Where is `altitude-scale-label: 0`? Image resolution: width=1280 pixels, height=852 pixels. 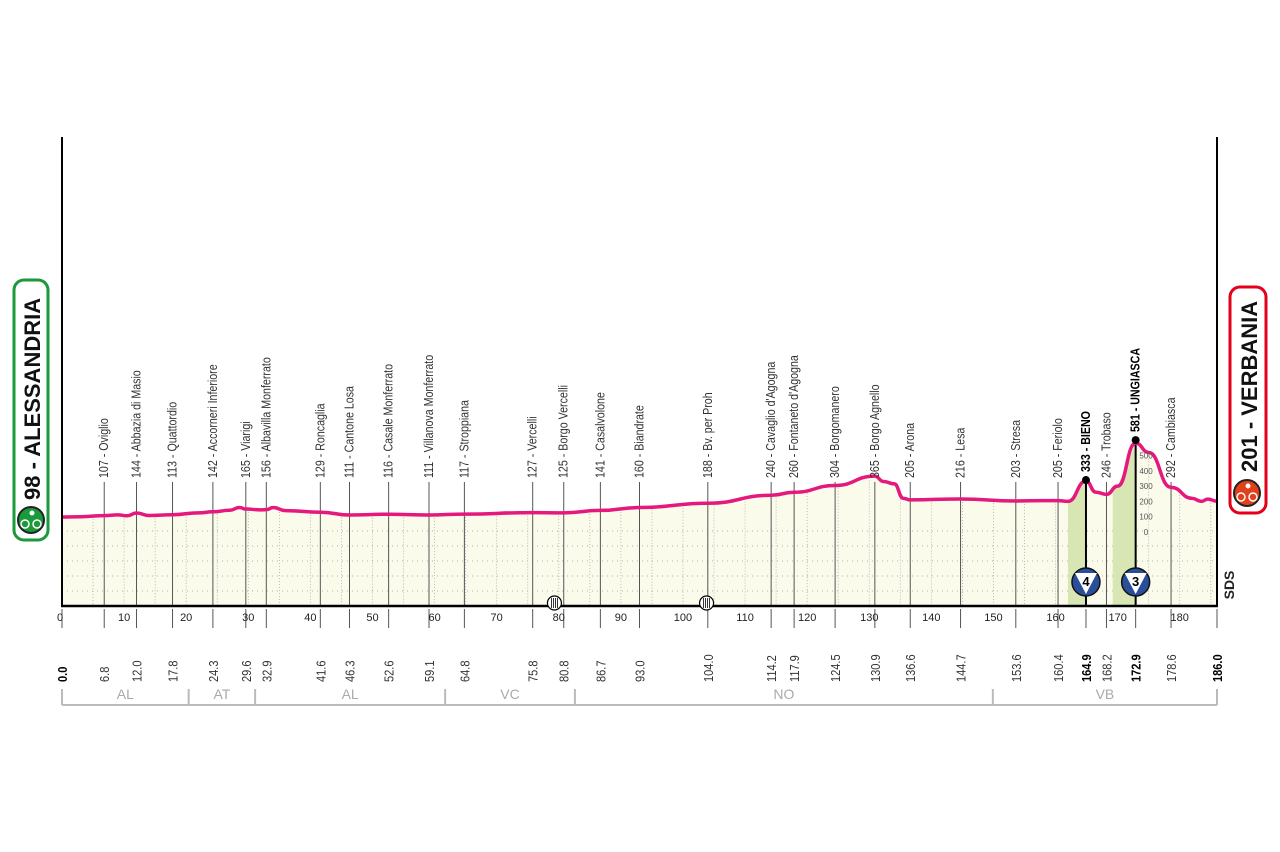 altitude-scale-label: 0 is located at coordinates (1146, 532).